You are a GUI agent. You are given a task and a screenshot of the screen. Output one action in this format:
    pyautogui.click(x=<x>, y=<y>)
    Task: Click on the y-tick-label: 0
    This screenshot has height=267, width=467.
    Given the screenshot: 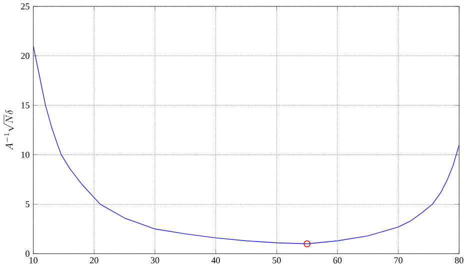 What is the action you would take?
    pyautogui.click(x=28, y=253)
    